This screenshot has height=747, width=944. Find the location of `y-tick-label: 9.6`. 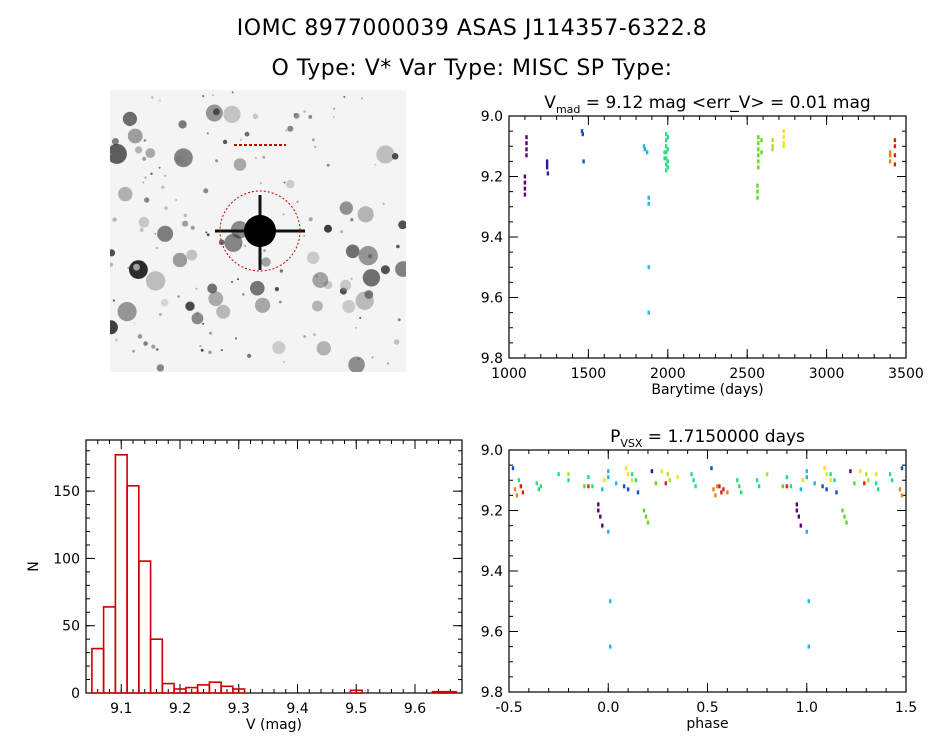

y-tick-label: 9.6 is located at coordinates (492, 299).